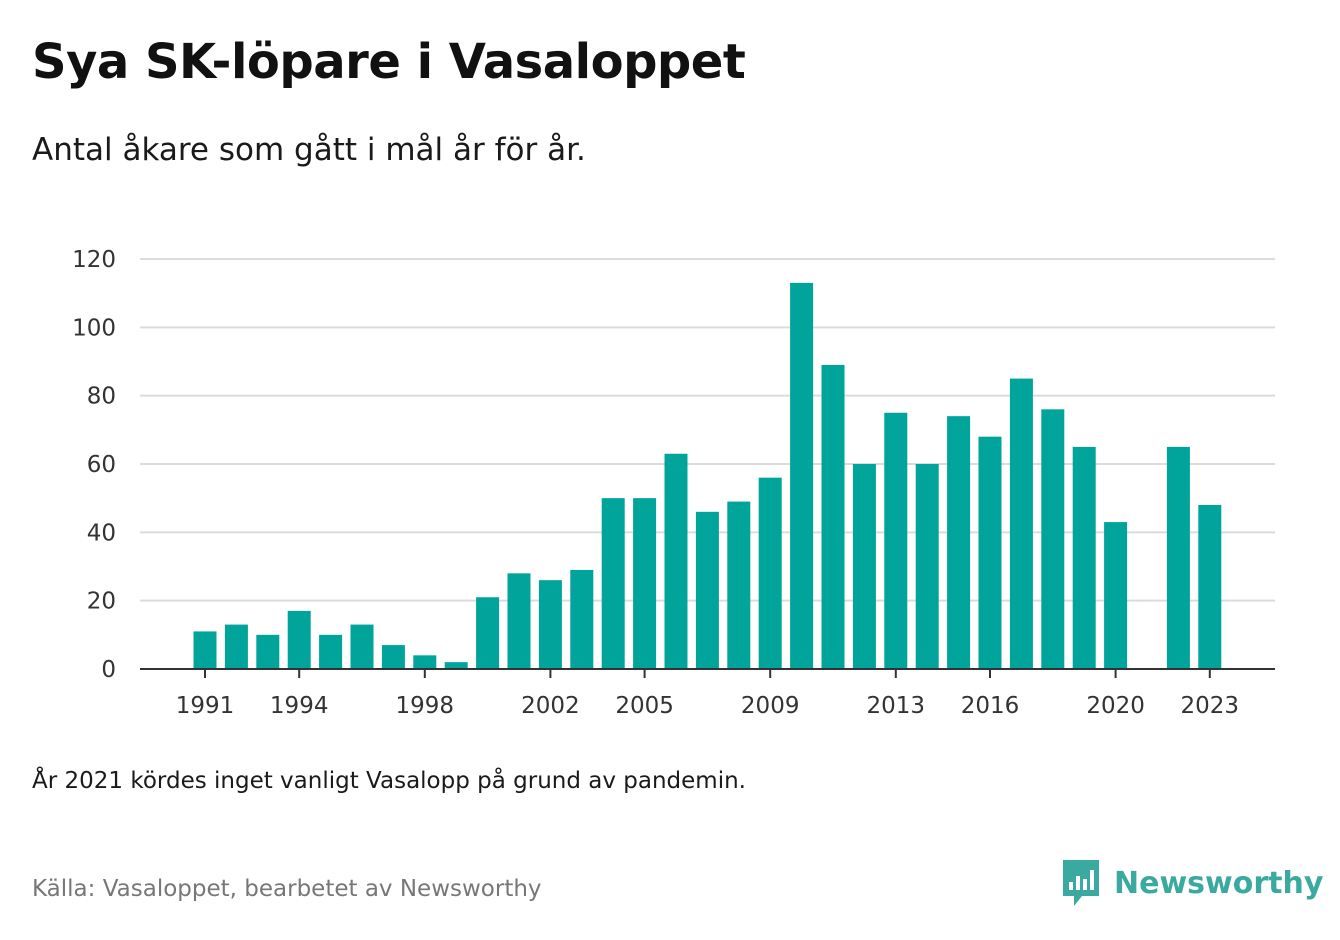 The height and width of the screenshot is (940, 1340). I want to click on y-tick-label: 80, so click(101, 397).